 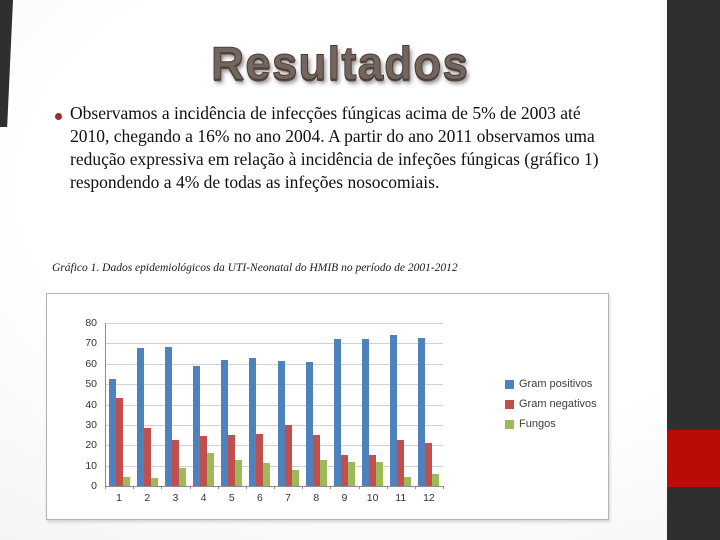 What do you see at coordinates (6, 63) in the screenshot?
I see `left-edge-bar` at bounding box center [6, 63].